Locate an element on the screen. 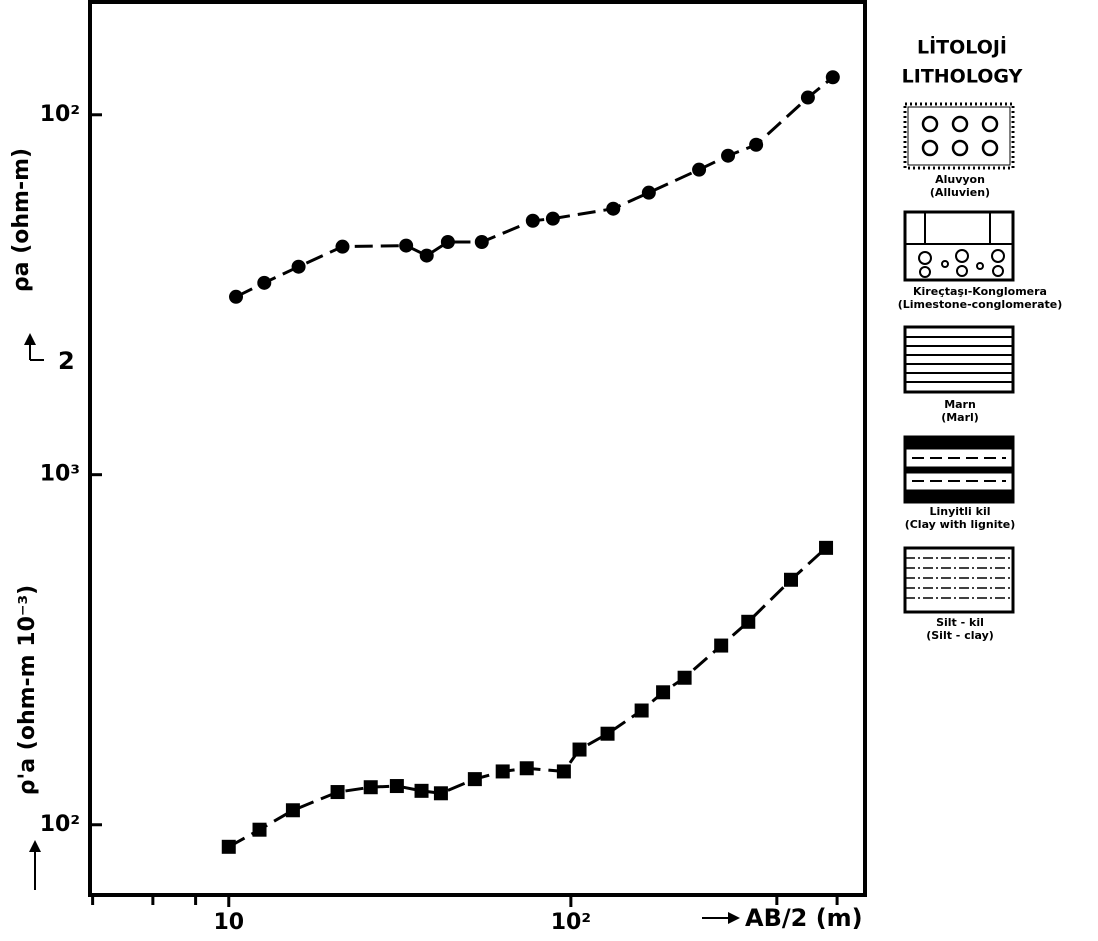  y-axis-label: ρa (ohm-m) is located at coordinates (21, 220).